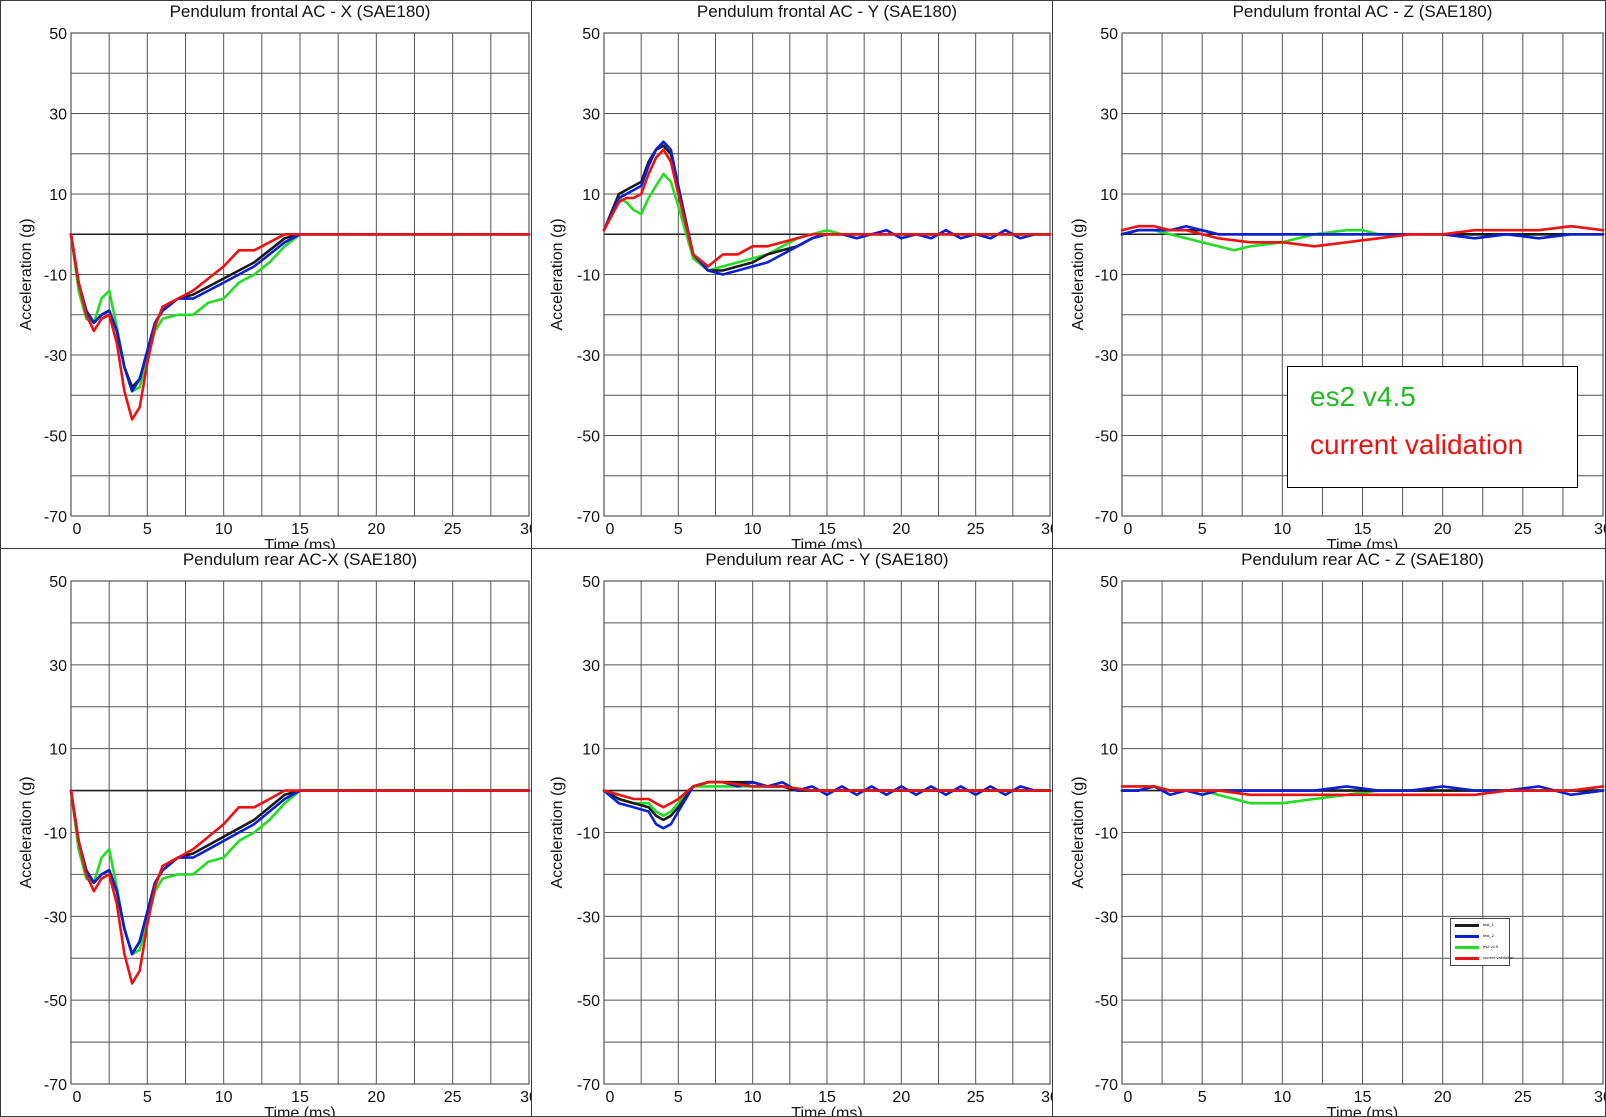  Describe the element at coordinates (1491, 946) in the screenshot. I see `legend-label: es2 v4.5` at that location.